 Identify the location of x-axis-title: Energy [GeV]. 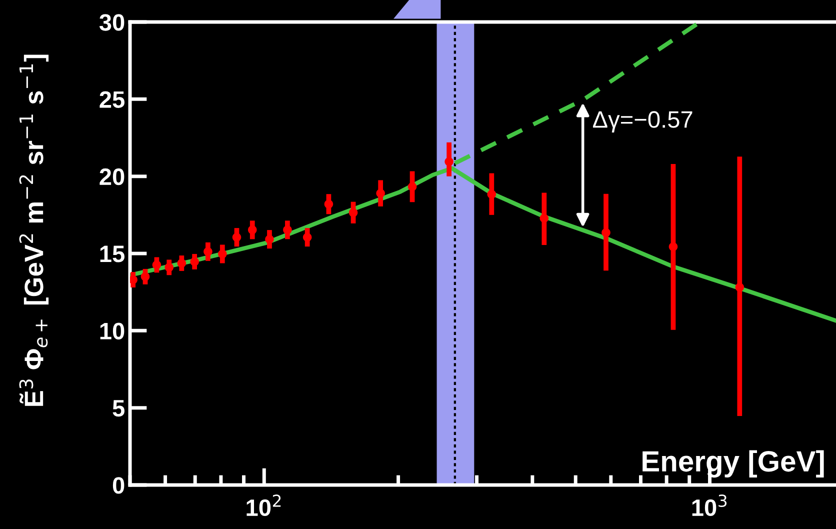
(733, 464).